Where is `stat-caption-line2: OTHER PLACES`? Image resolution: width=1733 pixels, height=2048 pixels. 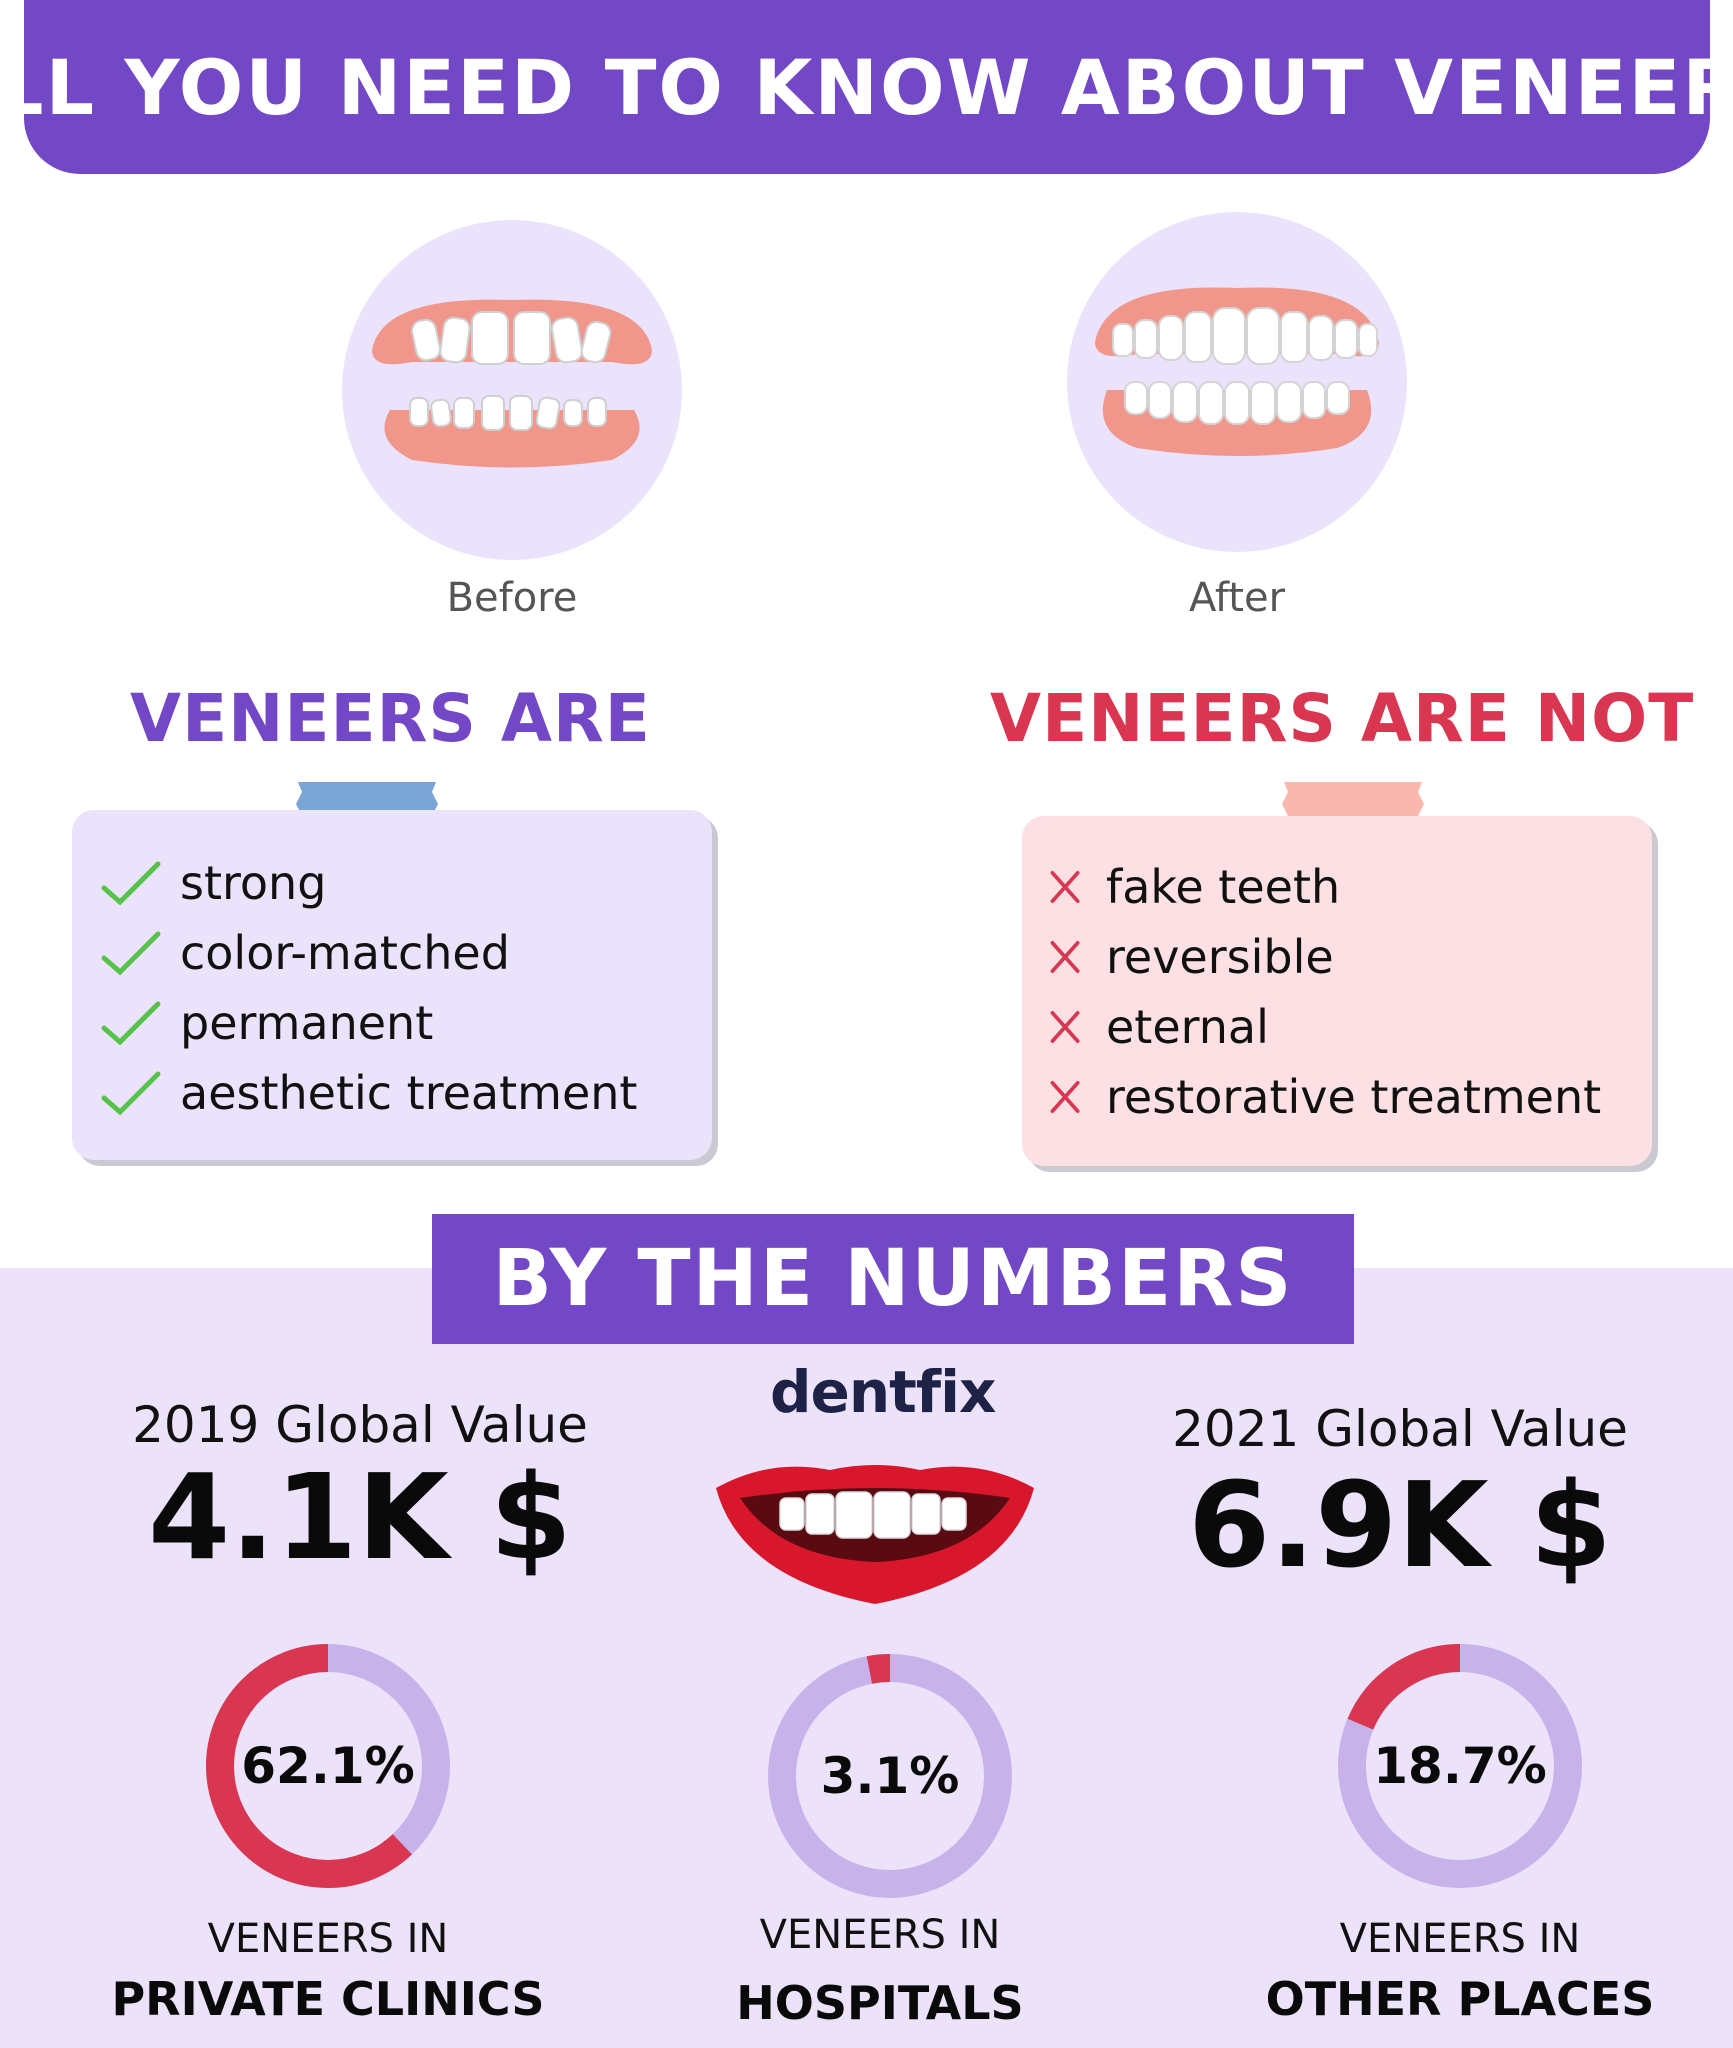
stat-caption-line2: OTHER PLACES is located at coordinates (1460, 1999).